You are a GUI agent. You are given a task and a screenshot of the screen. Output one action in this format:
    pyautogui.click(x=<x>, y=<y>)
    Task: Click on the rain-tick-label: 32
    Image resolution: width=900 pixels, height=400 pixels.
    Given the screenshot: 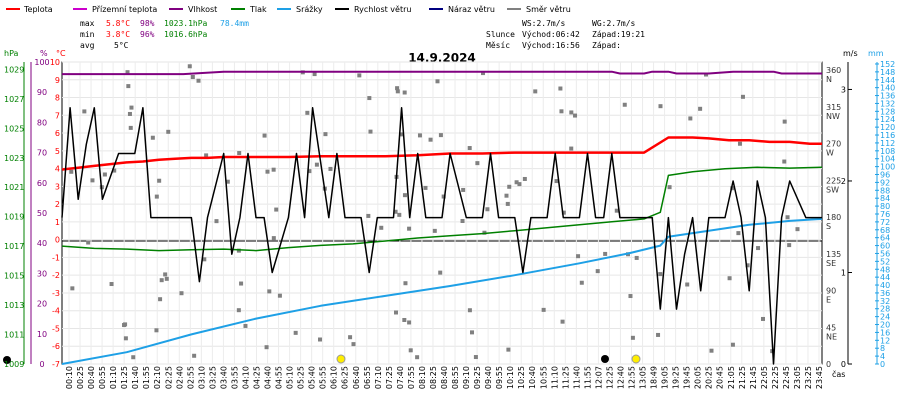 What is the action you would take?
    pyautogui.click(x=885, y=301)
    